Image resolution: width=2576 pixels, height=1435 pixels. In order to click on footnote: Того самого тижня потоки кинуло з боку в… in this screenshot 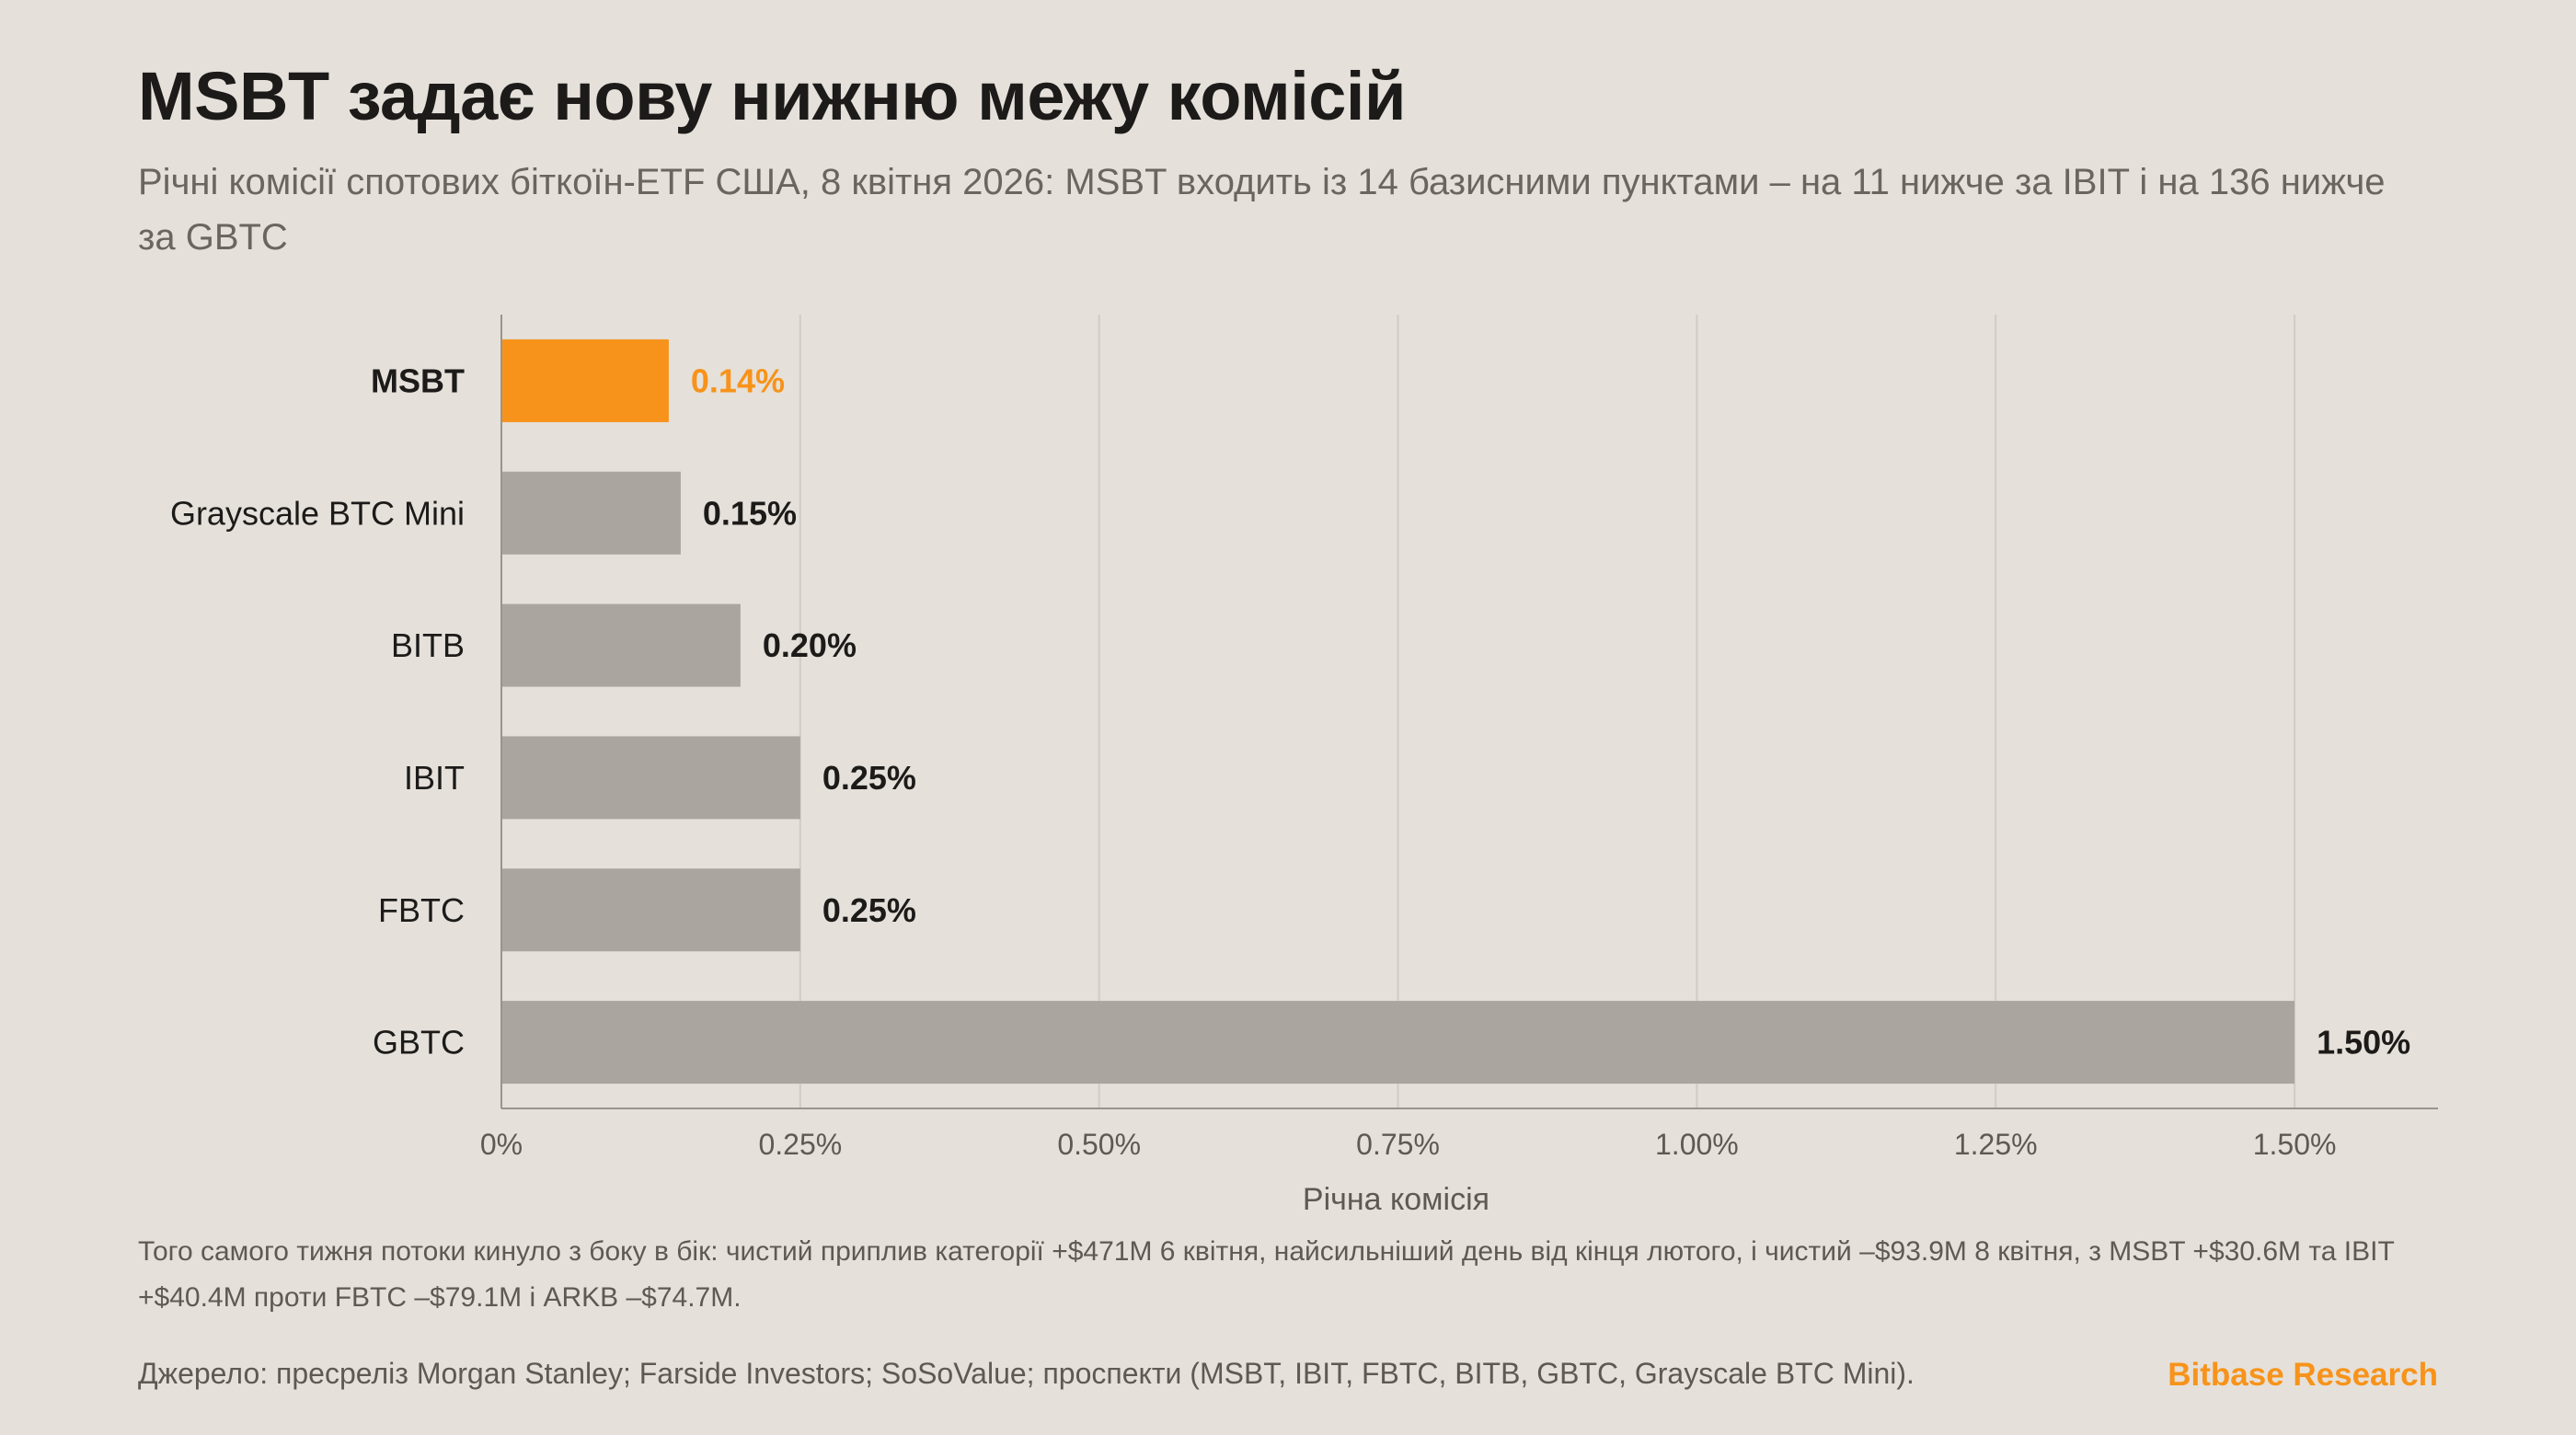, I will do `click(1266, 1274)`.